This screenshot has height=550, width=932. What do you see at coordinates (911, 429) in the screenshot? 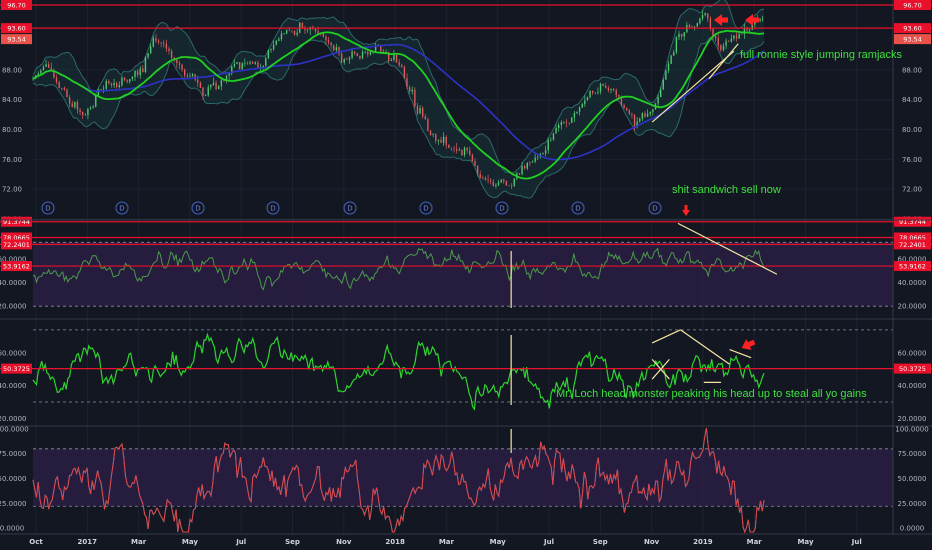
I see `oscillator-tick-label: 100.0000` at bounding box center [911, 429].